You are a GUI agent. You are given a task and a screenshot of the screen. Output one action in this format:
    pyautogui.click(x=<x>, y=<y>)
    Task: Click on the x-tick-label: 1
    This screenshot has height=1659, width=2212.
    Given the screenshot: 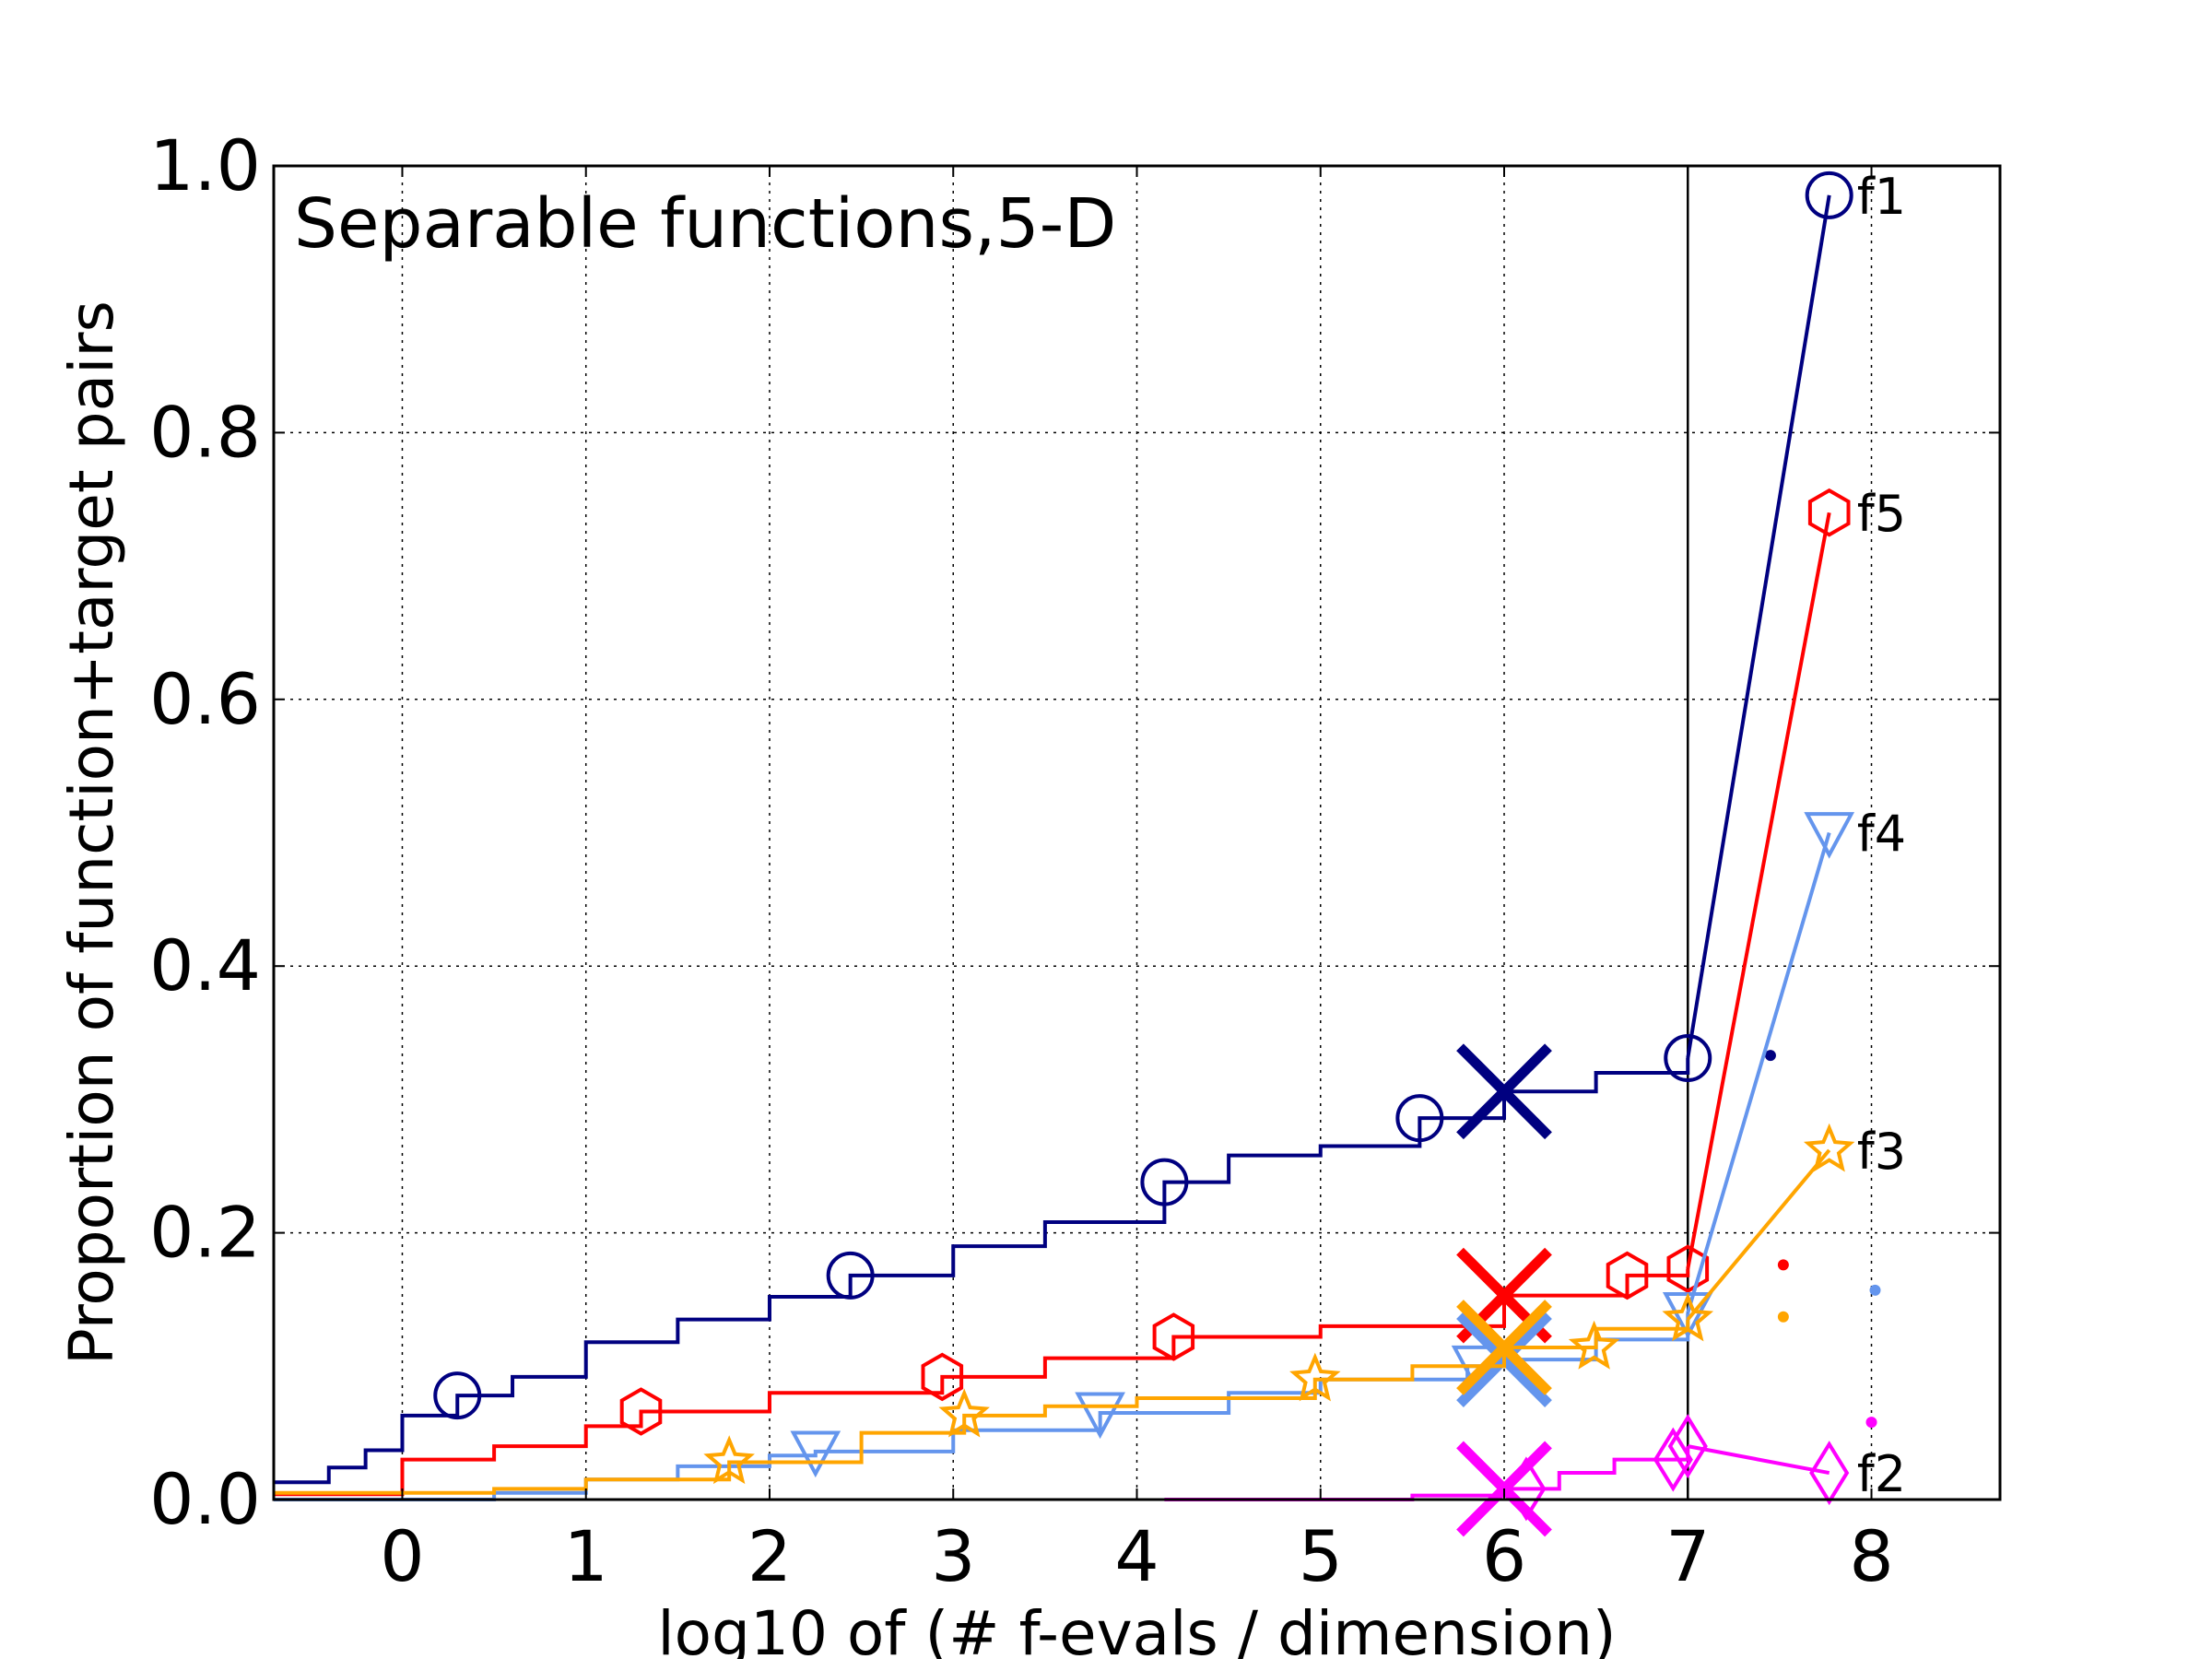 What is the action you would take?
    pyautogui.click(x=586, y=1556)
    